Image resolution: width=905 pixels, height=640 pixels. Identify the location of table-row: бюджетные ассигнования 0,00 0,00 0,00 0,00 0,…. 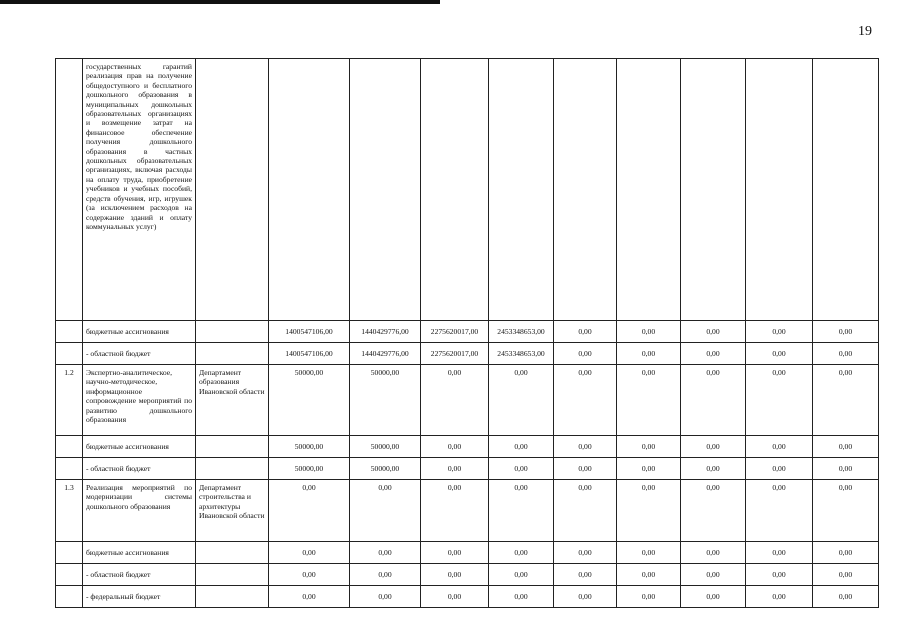
(467, 552).